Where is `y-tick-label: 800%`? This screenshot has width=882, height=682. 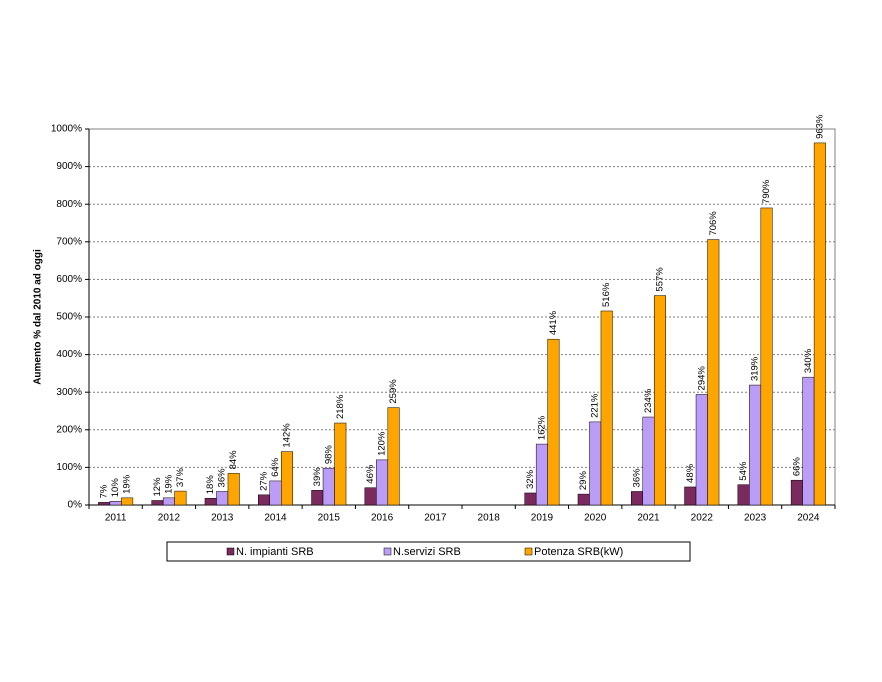 y-tick-label: 800% is located at coordinates (69, 204).